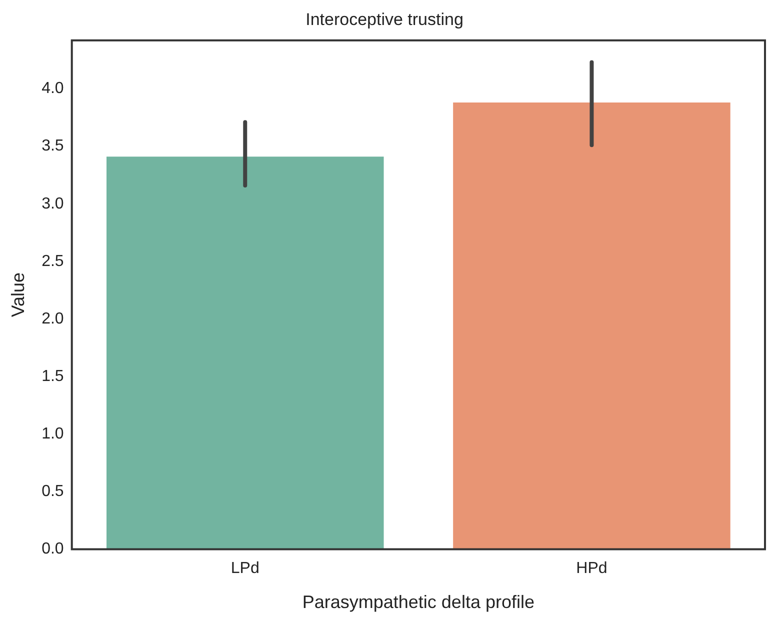 This screenshot has width=767, height=622. What do you see at coordinates (53, 491) in the screenshot?
I see `y-tick-label: 0.5` at bounding box center [53, 491].